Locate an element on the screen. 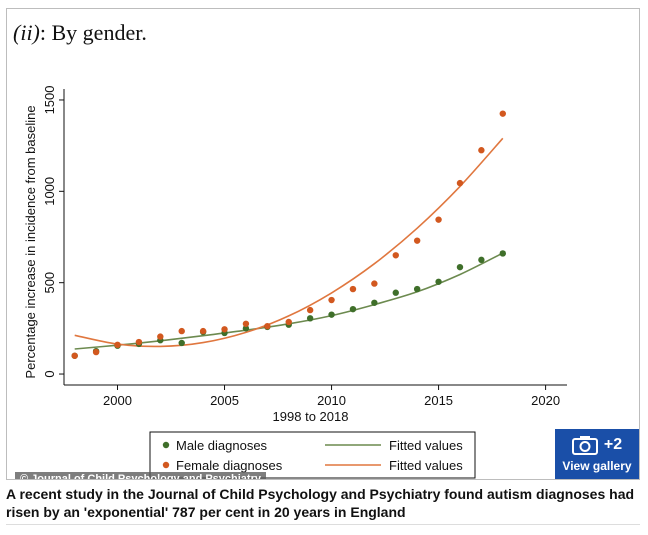 Image resolution: width=648 pixels, height=535 pixels. y-tick-label: 1500 is located at coordinates (49, 100).